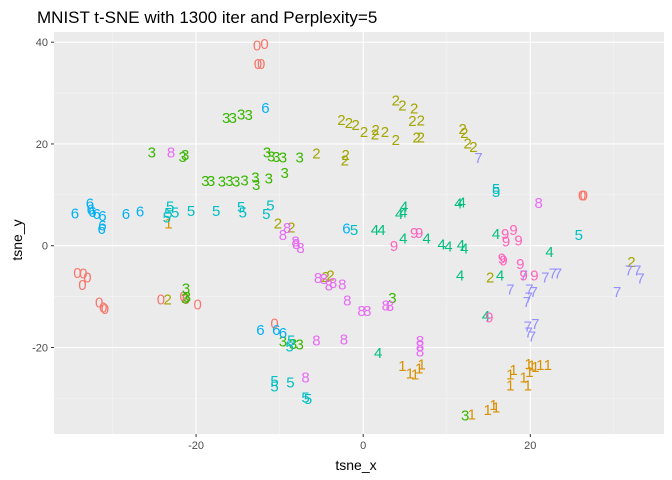  I want to click on x-axis-title: tsne_x, so click(355, 465).